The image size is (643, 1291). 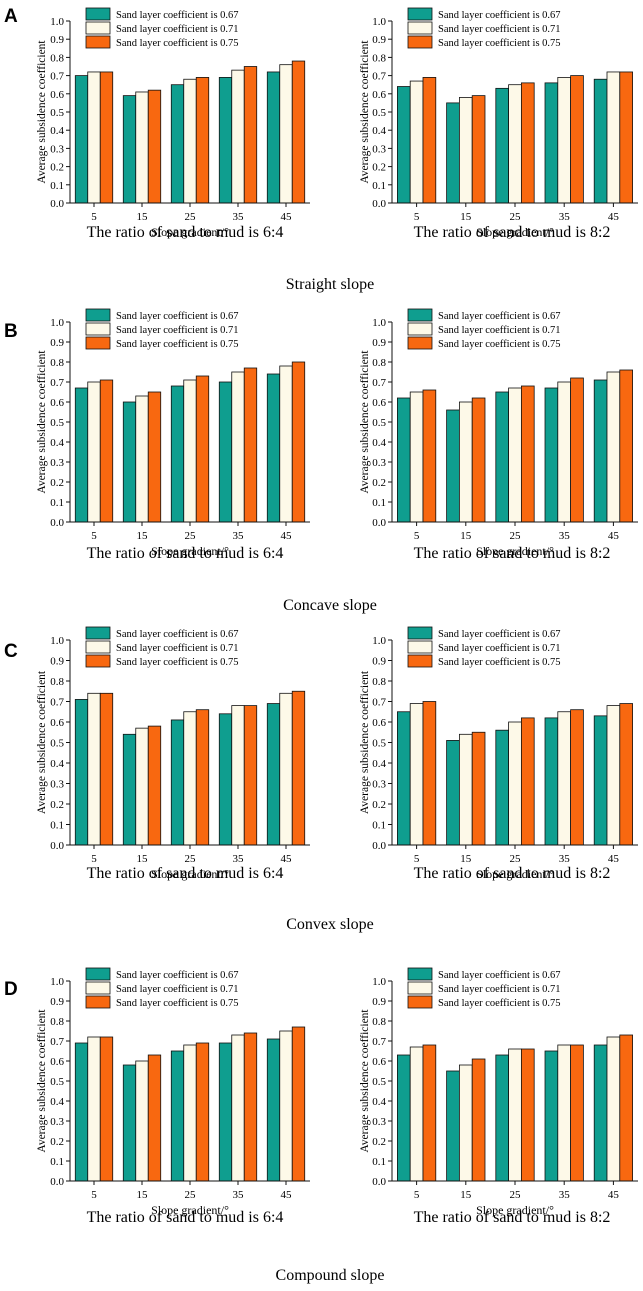 What do you see at coordinates (330, 924) in the screenshot?
I see `slope-caption: Convex slope` at bounding box center [330, 924].